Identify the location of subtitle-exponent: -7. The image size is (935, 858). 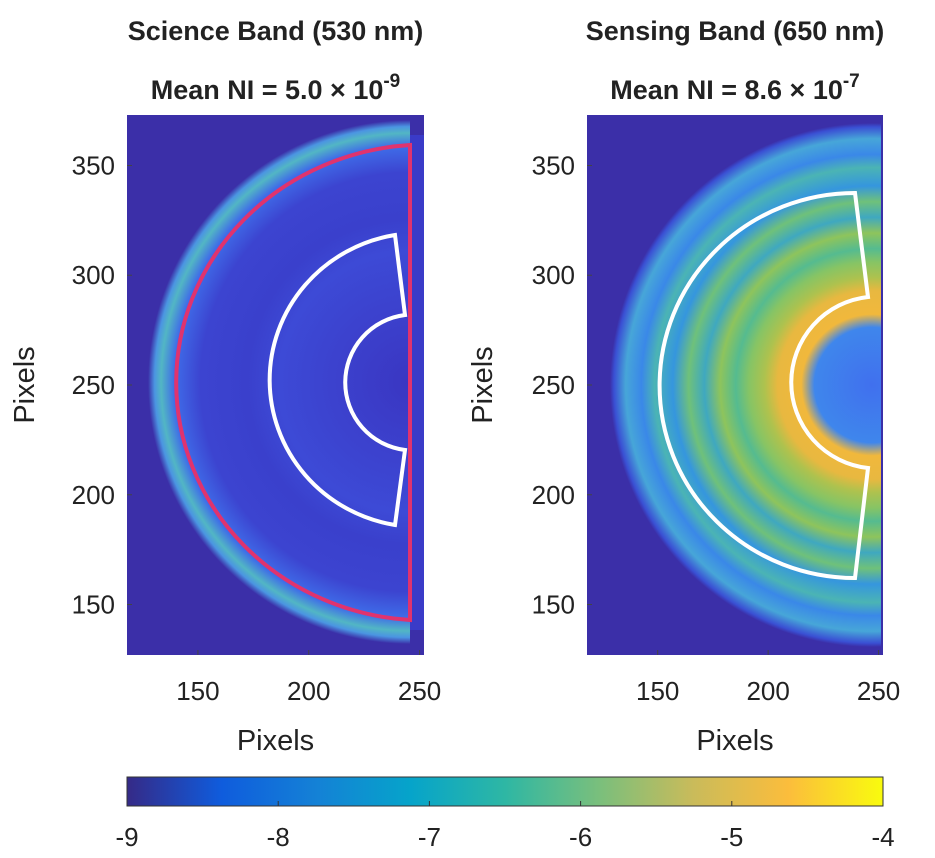
(851, 81).